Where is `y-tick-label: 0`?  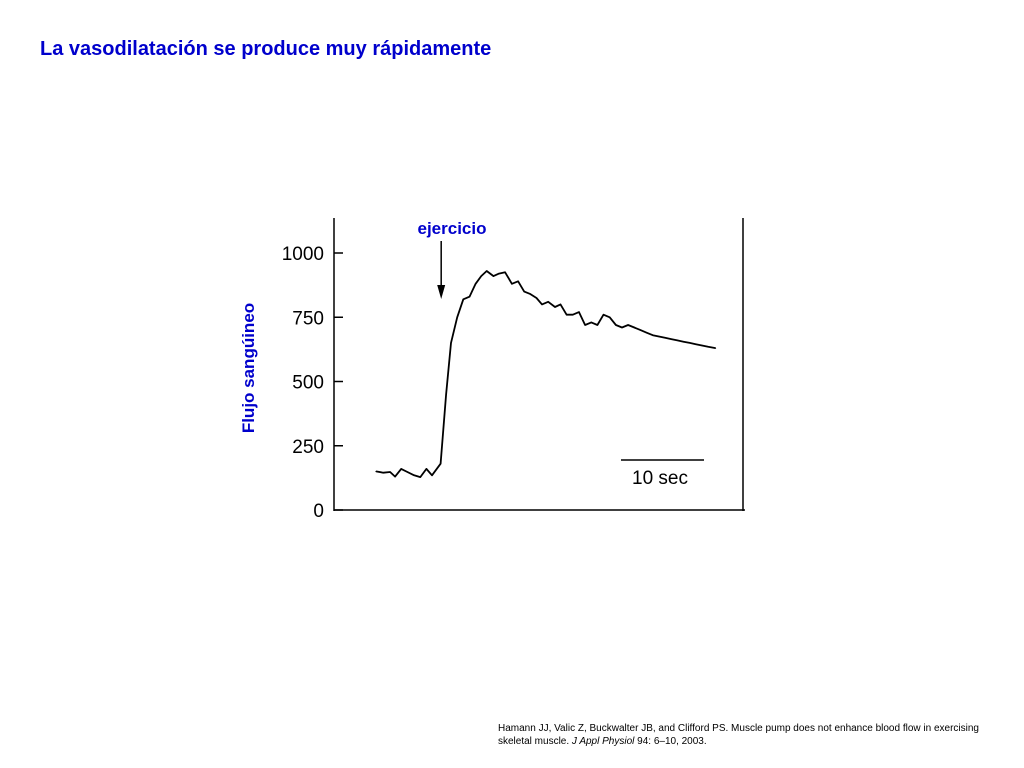
y-tick-label: 0 is located at coordinates (318, 511).